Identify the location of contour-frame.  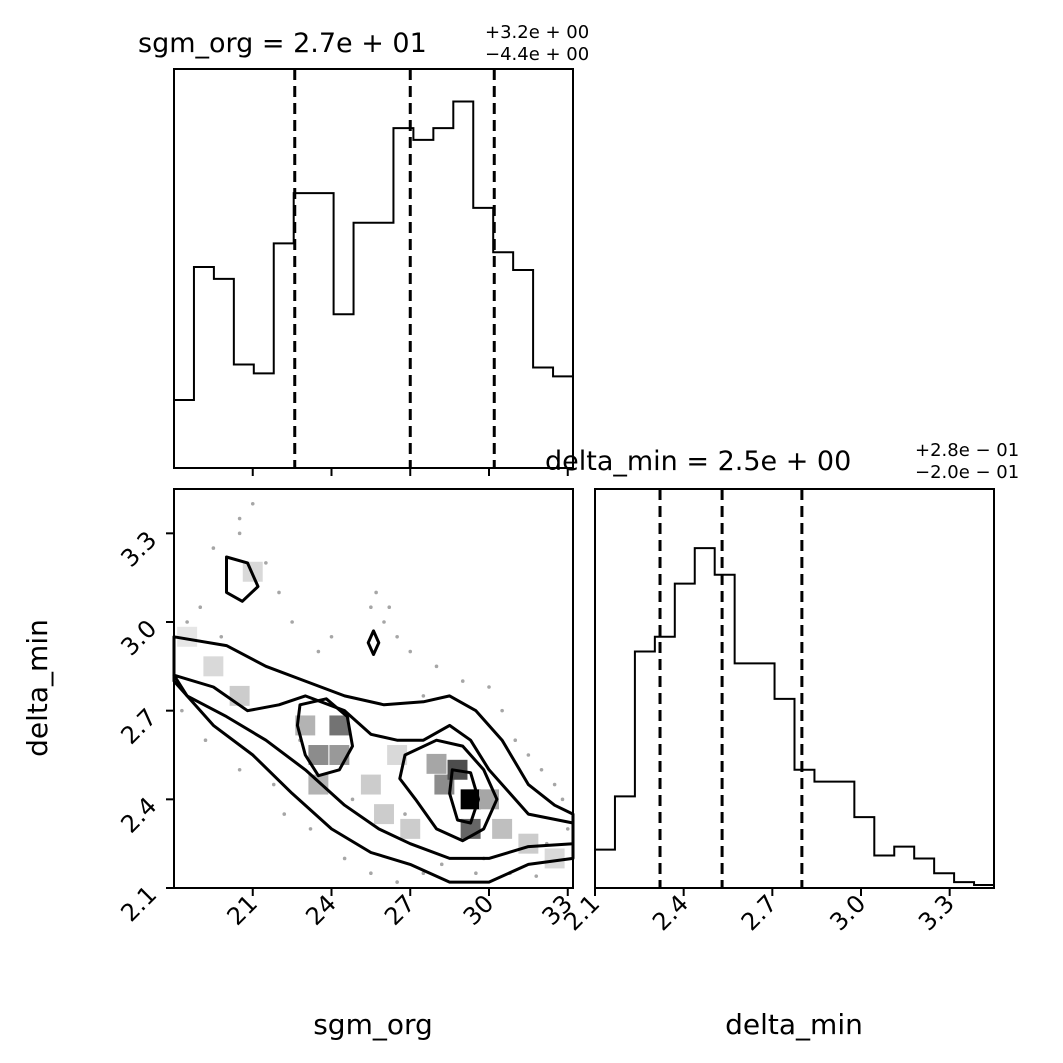
(373, 688).